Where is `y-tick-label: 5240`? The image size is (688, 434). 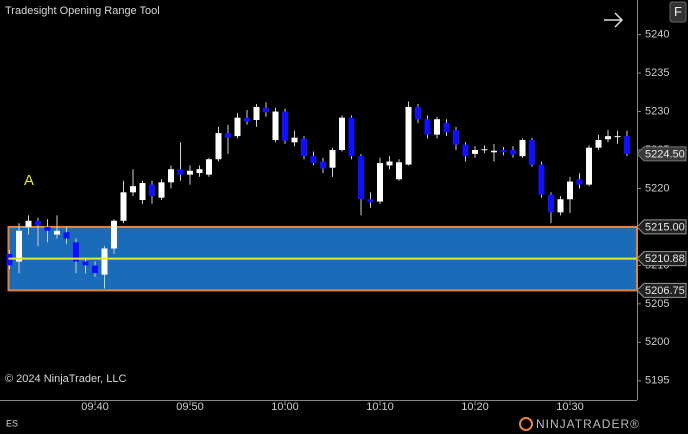
y-tick-label: 5240 is located at coordinates (657, 35).